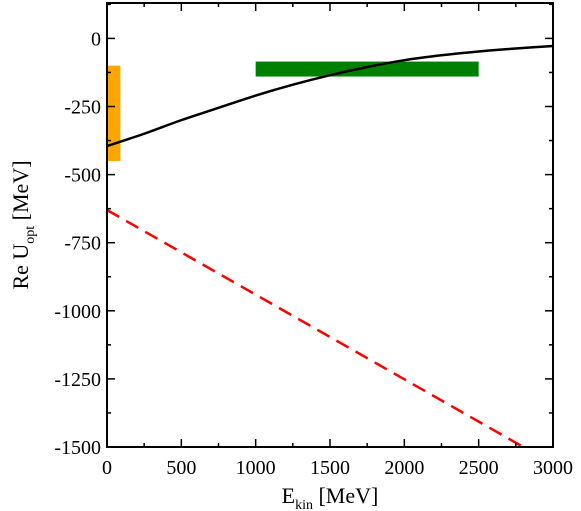 This screenshot has width=581, height=511. Describe the element at coordinates (404, 468) in the screenshot. I see `x-tick-label: 2000` at that location.